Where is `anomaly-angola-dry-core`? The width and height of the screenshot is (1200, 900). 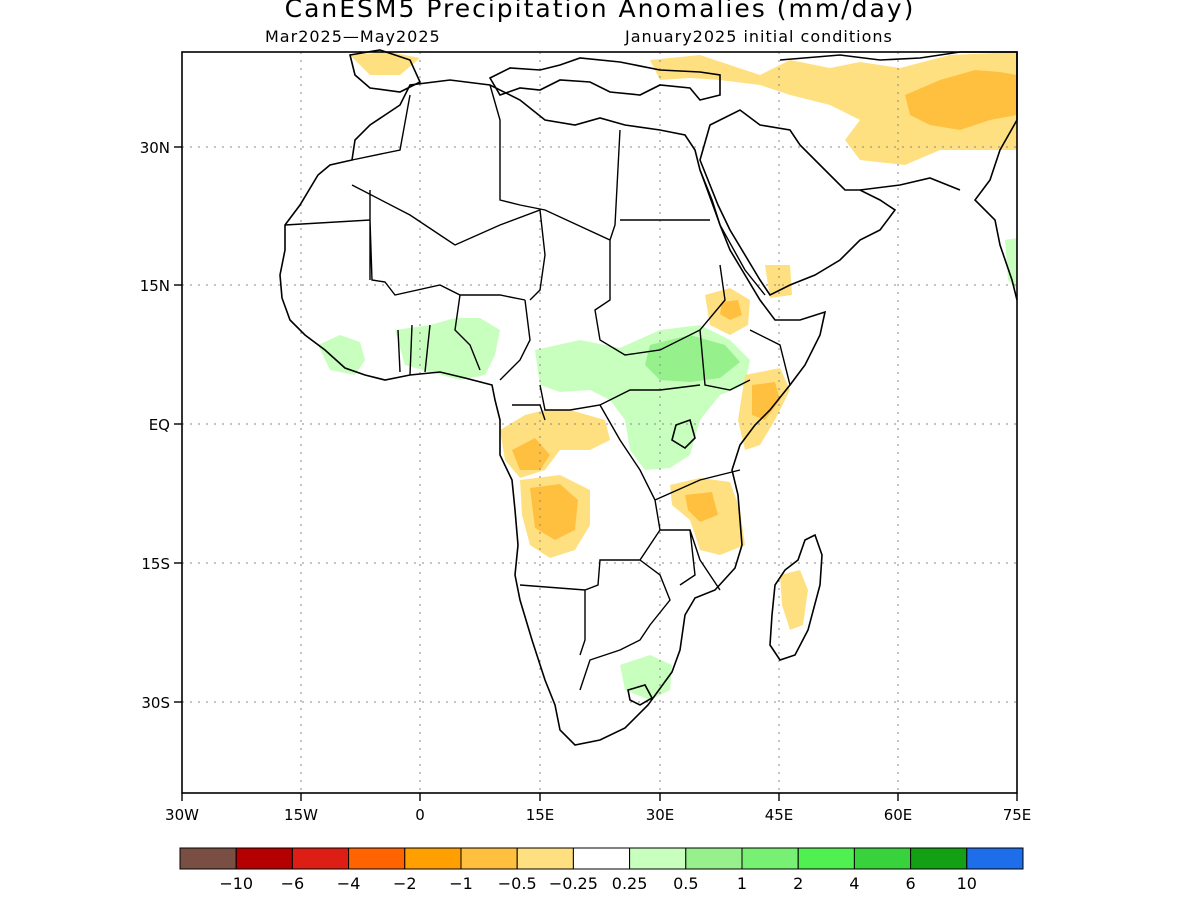 anomaly-angola-dry-core is located at coordinates (554, 512).